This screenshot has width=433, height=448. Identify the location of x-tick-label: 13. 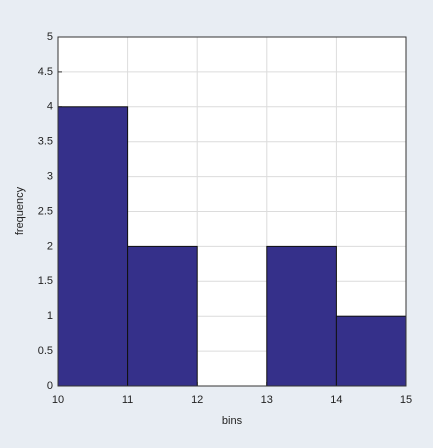
(267, 400).